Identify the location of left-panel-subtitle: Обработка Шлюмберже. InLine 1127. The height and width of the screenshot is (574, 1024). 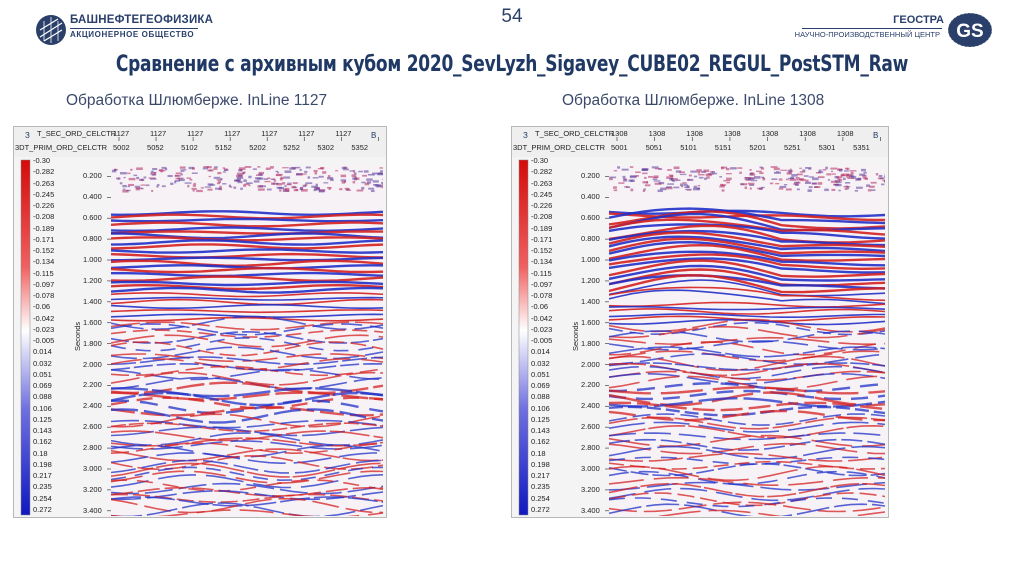
(197, 100).